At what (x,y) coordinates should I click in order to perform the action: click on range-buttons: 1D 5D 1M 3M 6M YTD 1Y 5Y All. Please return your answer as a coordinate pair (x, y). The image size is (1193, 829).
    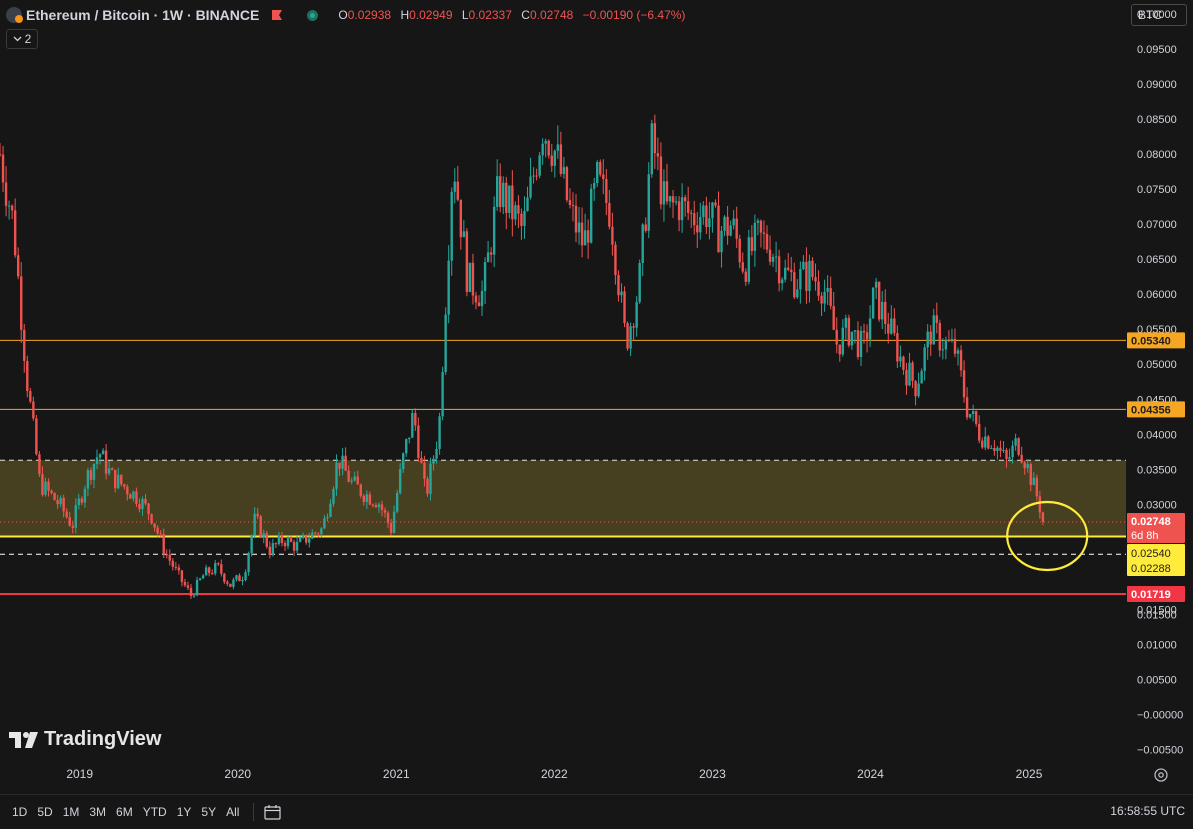
    Looking at the image, I should click on (119, 812).